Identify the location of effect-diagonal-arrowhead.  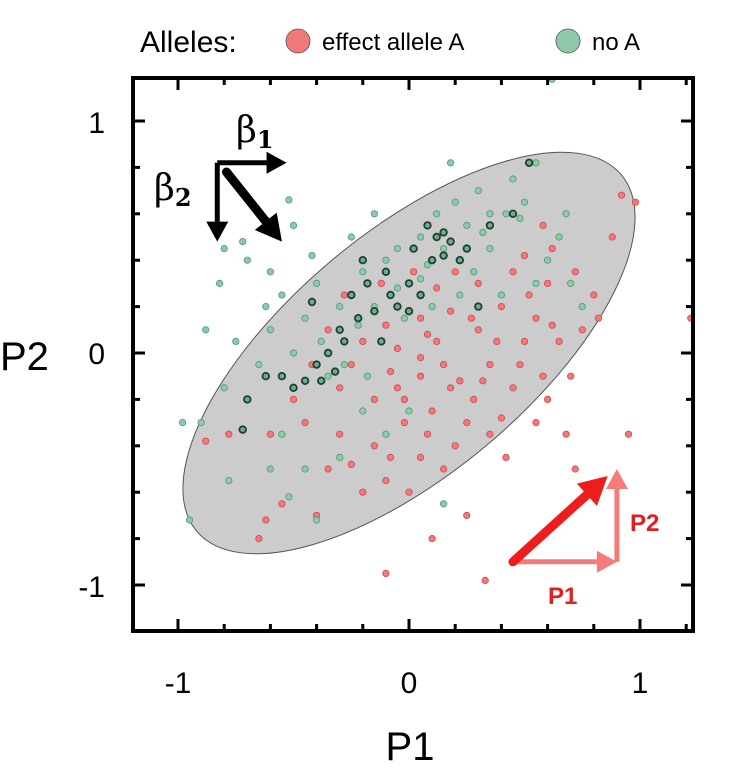
(592, 490).